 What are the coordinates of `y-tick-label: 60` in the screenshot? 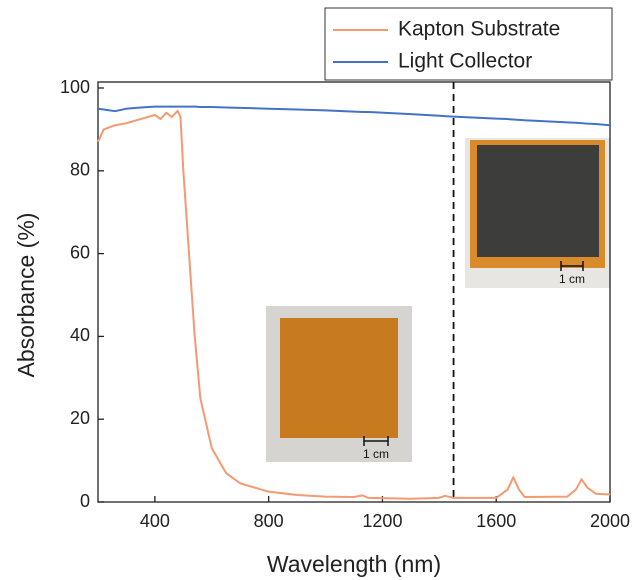 It's located at (80, 252).